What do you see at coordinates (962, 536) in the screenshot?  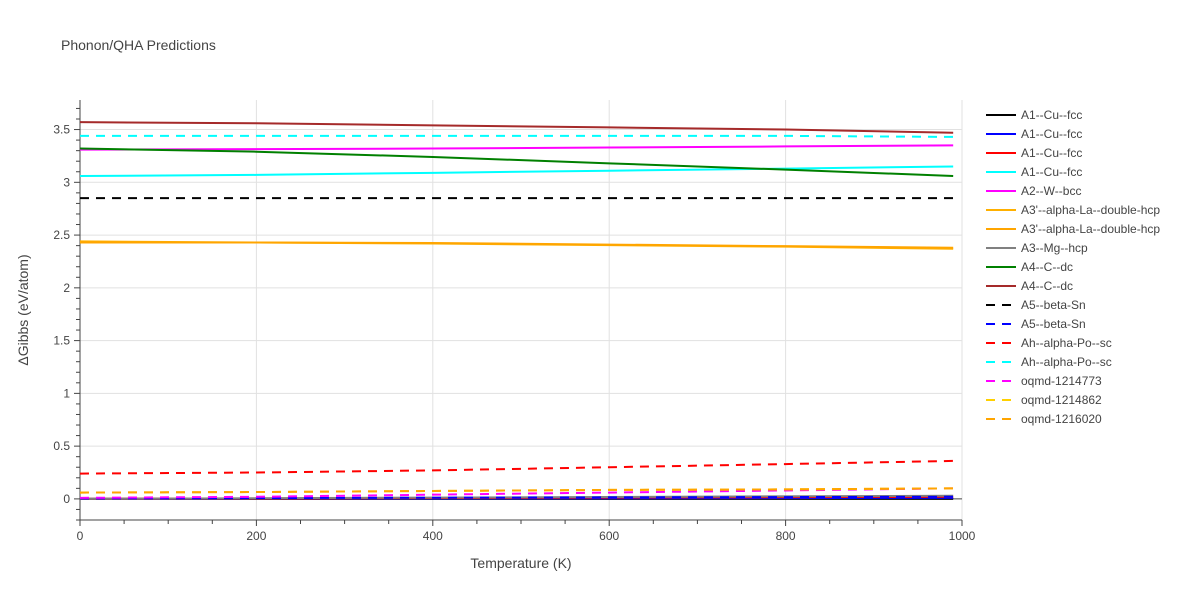 I see `x-tick-label: 1000` at bounding box center [962, 536].